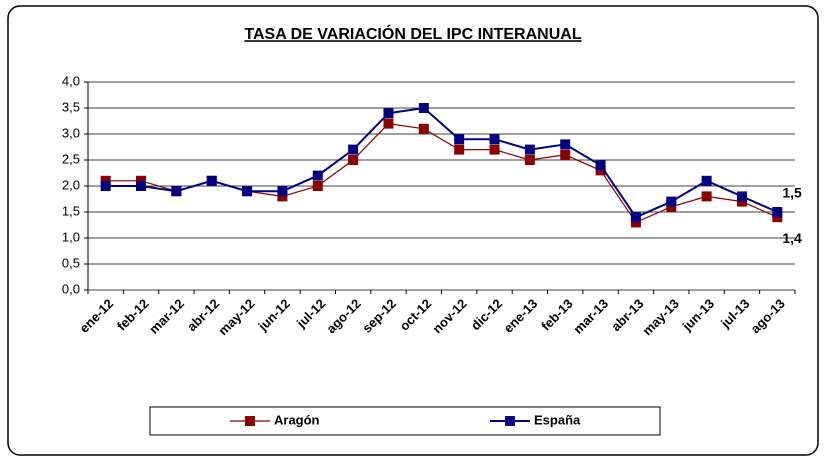 This screenshot has height=461, width=826. I want to click on y-tick-label: 4,0, so click(71, 80).